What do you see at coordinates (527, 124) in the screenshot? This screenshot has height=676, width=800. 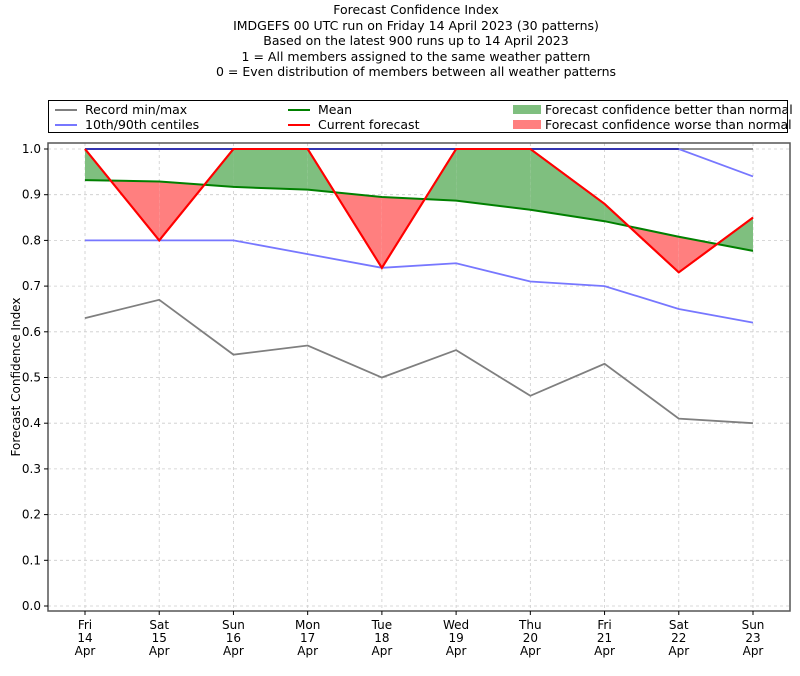 I see `legend-swatch-worse` at bounding box center [527, 124].